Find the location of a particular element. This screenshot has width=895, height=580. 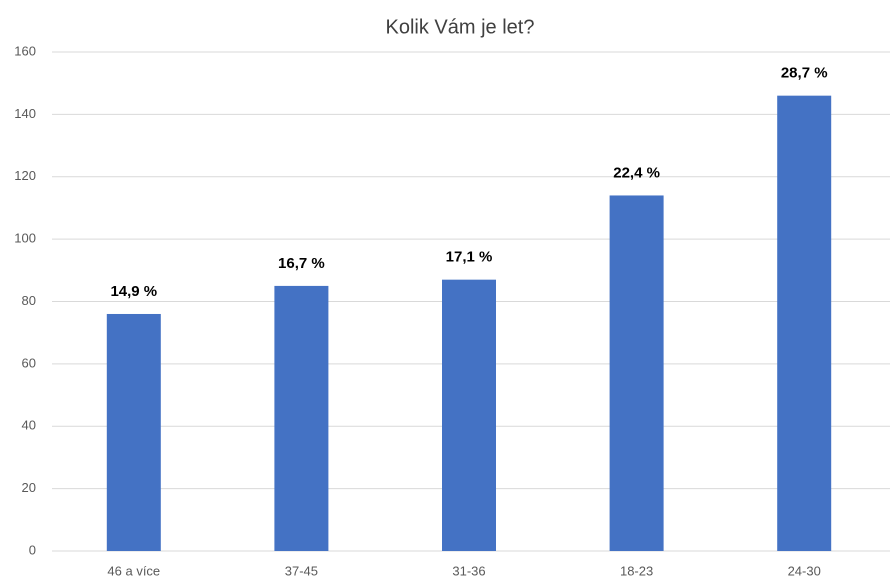

data-label: 16,7 % is located at coordinates (301, 263).